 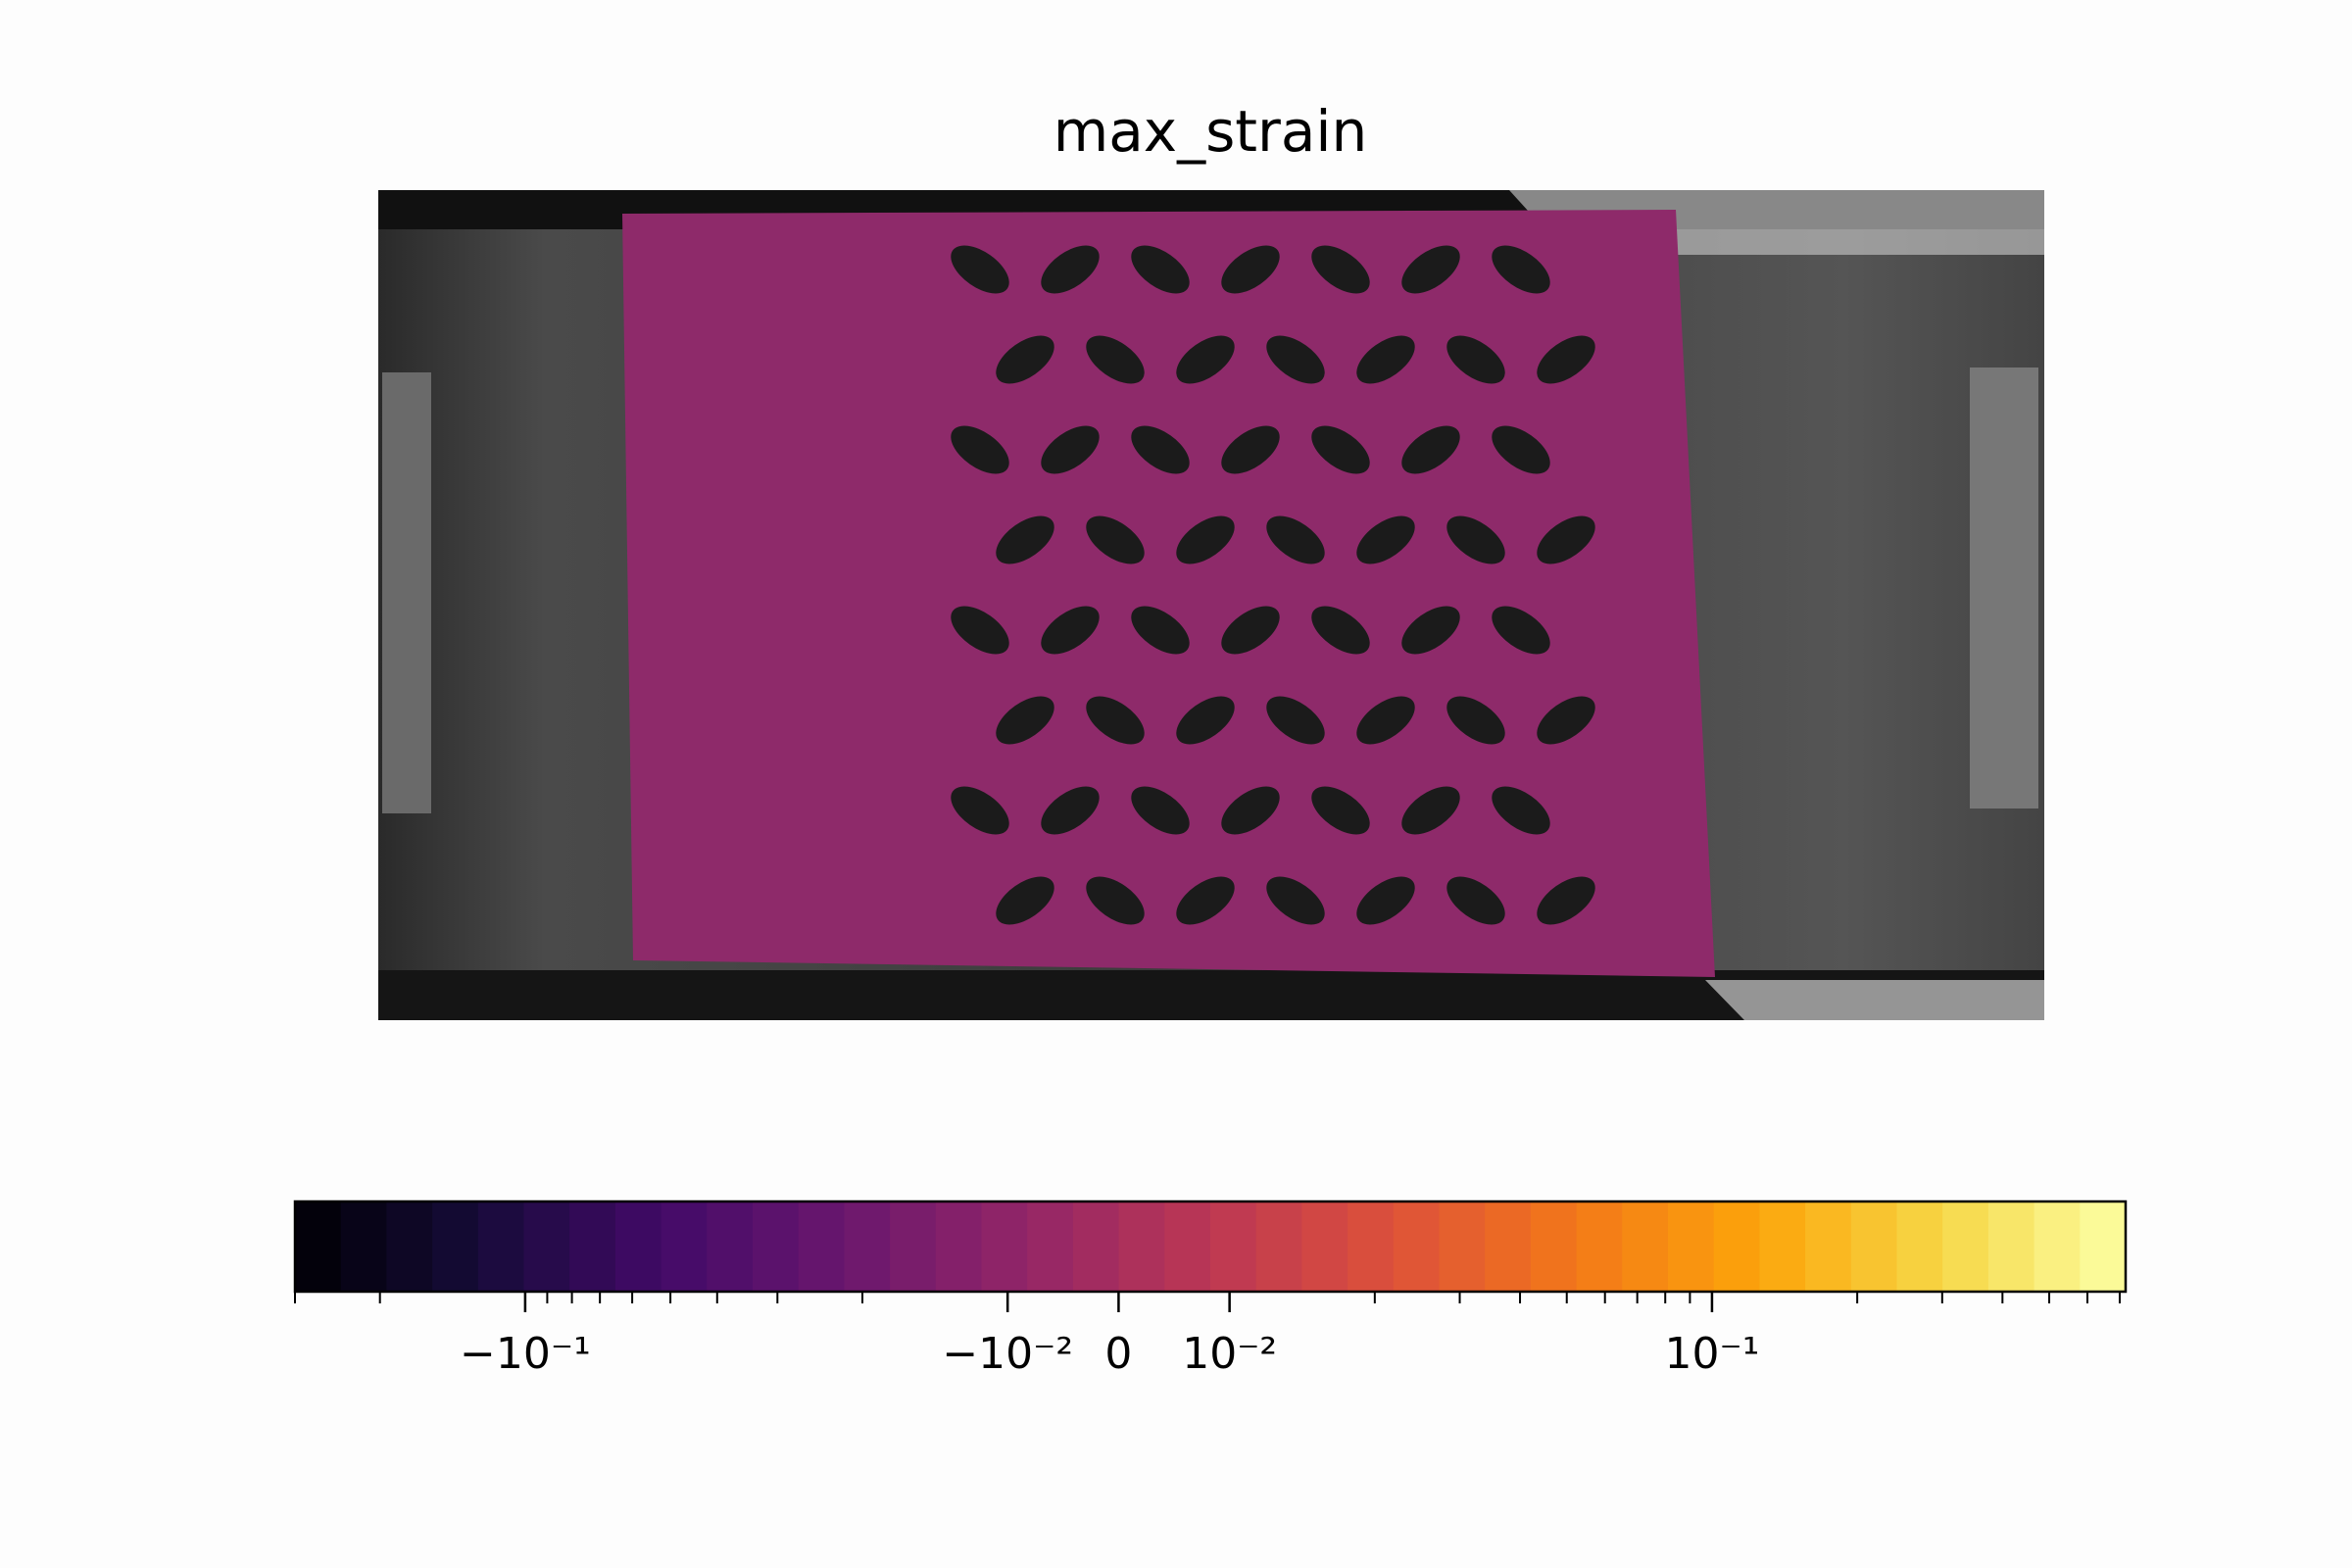 What do you see at coordinates (1118, 1354) in the screenshot?
I see `colorbar-tick-label: 0` at bounding box center [1118, 1354].